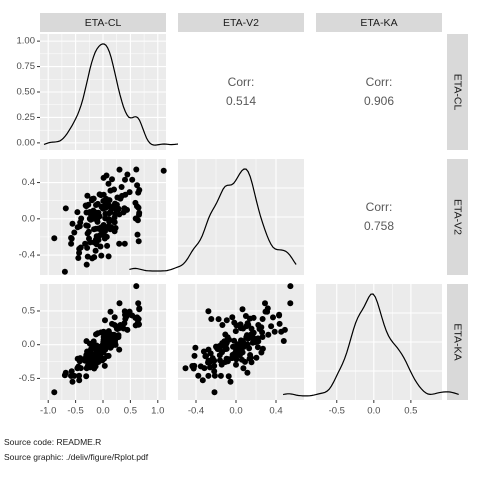 The width and height of the screenshot is (480, 480). I want to click on panel-r2-c3, so click(379, 217).